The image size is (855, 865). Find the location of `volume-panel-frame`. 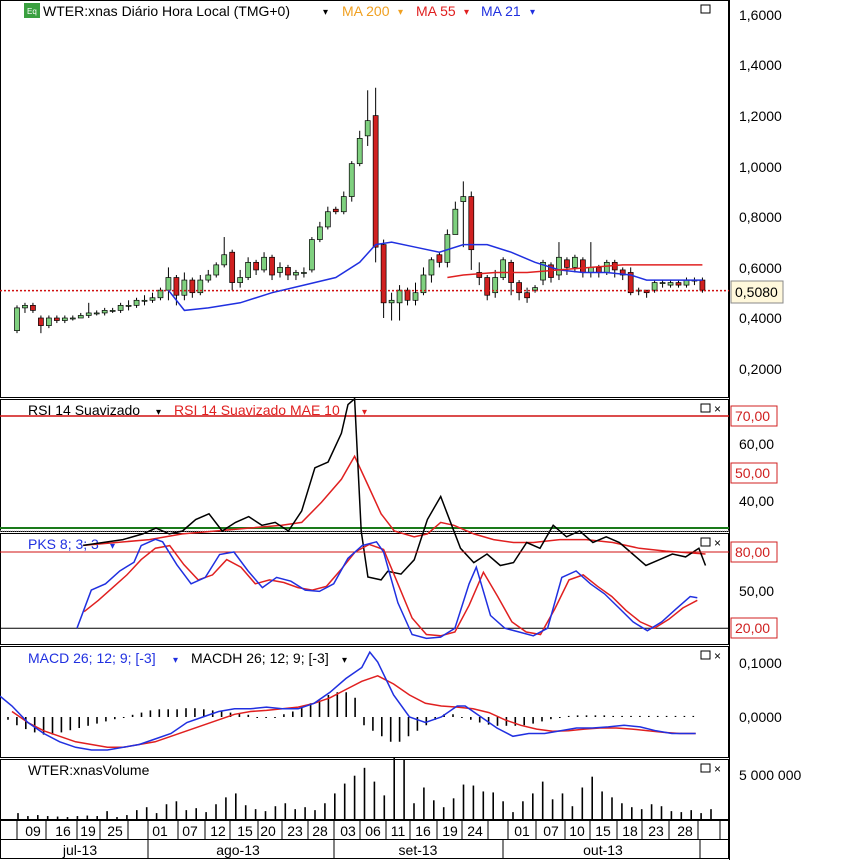

volume-panel-frame is located at coordinates (364, 789).